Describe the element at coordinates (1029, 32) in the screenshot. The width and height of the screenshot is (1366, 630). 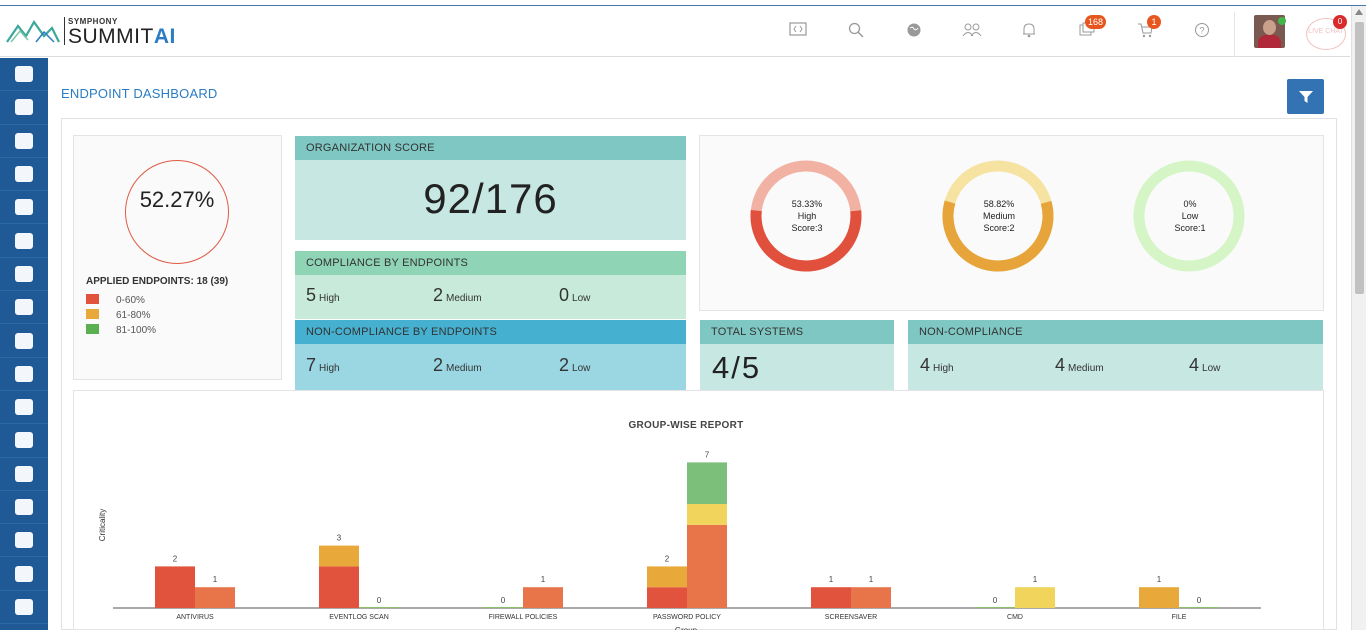
I see `bell-icon` at that location.